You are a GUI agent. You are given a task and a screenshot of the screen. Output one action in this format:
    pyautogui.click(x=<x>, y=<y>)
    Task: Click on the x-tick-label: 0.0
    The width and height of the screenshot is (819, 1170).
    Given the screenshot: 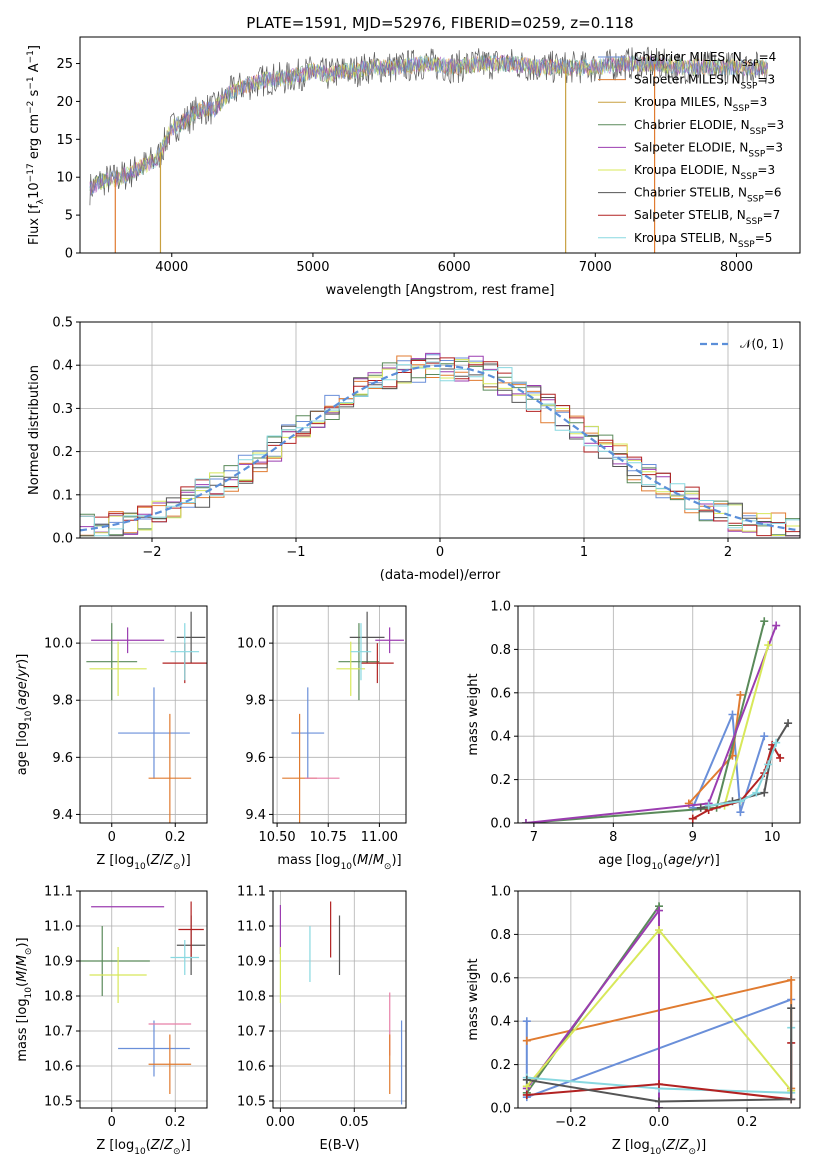 What is the action you would take?
    pyautogui.click(x=659, y=1122)
    